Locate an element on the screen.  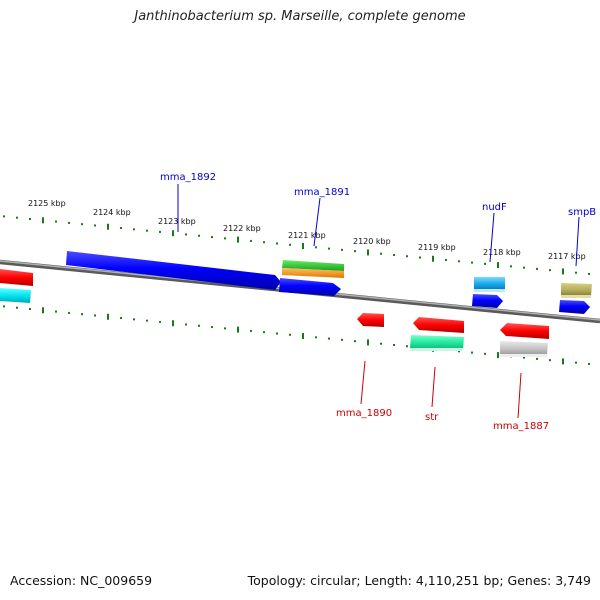
gene-smpb-olive is located at coordinates (576, 289).